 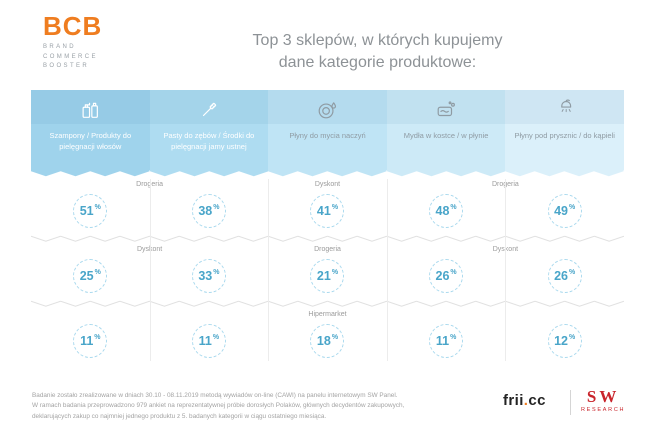 I want to click on frii-logo-text: frii, so click(x=513, y=400).